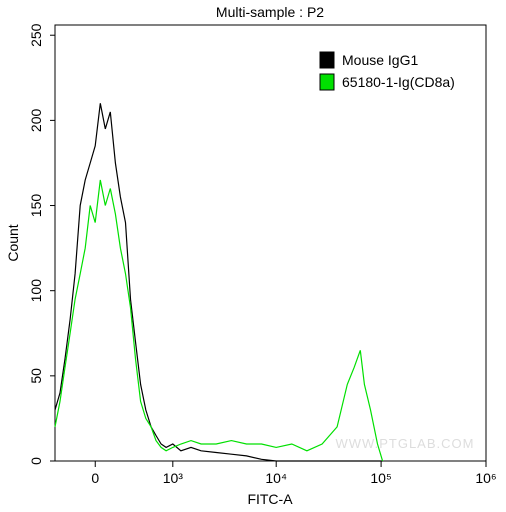 The width and height of the screenshot is (506, 512). What do you see at coordinates (13, 242) in the screenshot?
I see `y-axis-label: Count` at bounding box center [13, 242].